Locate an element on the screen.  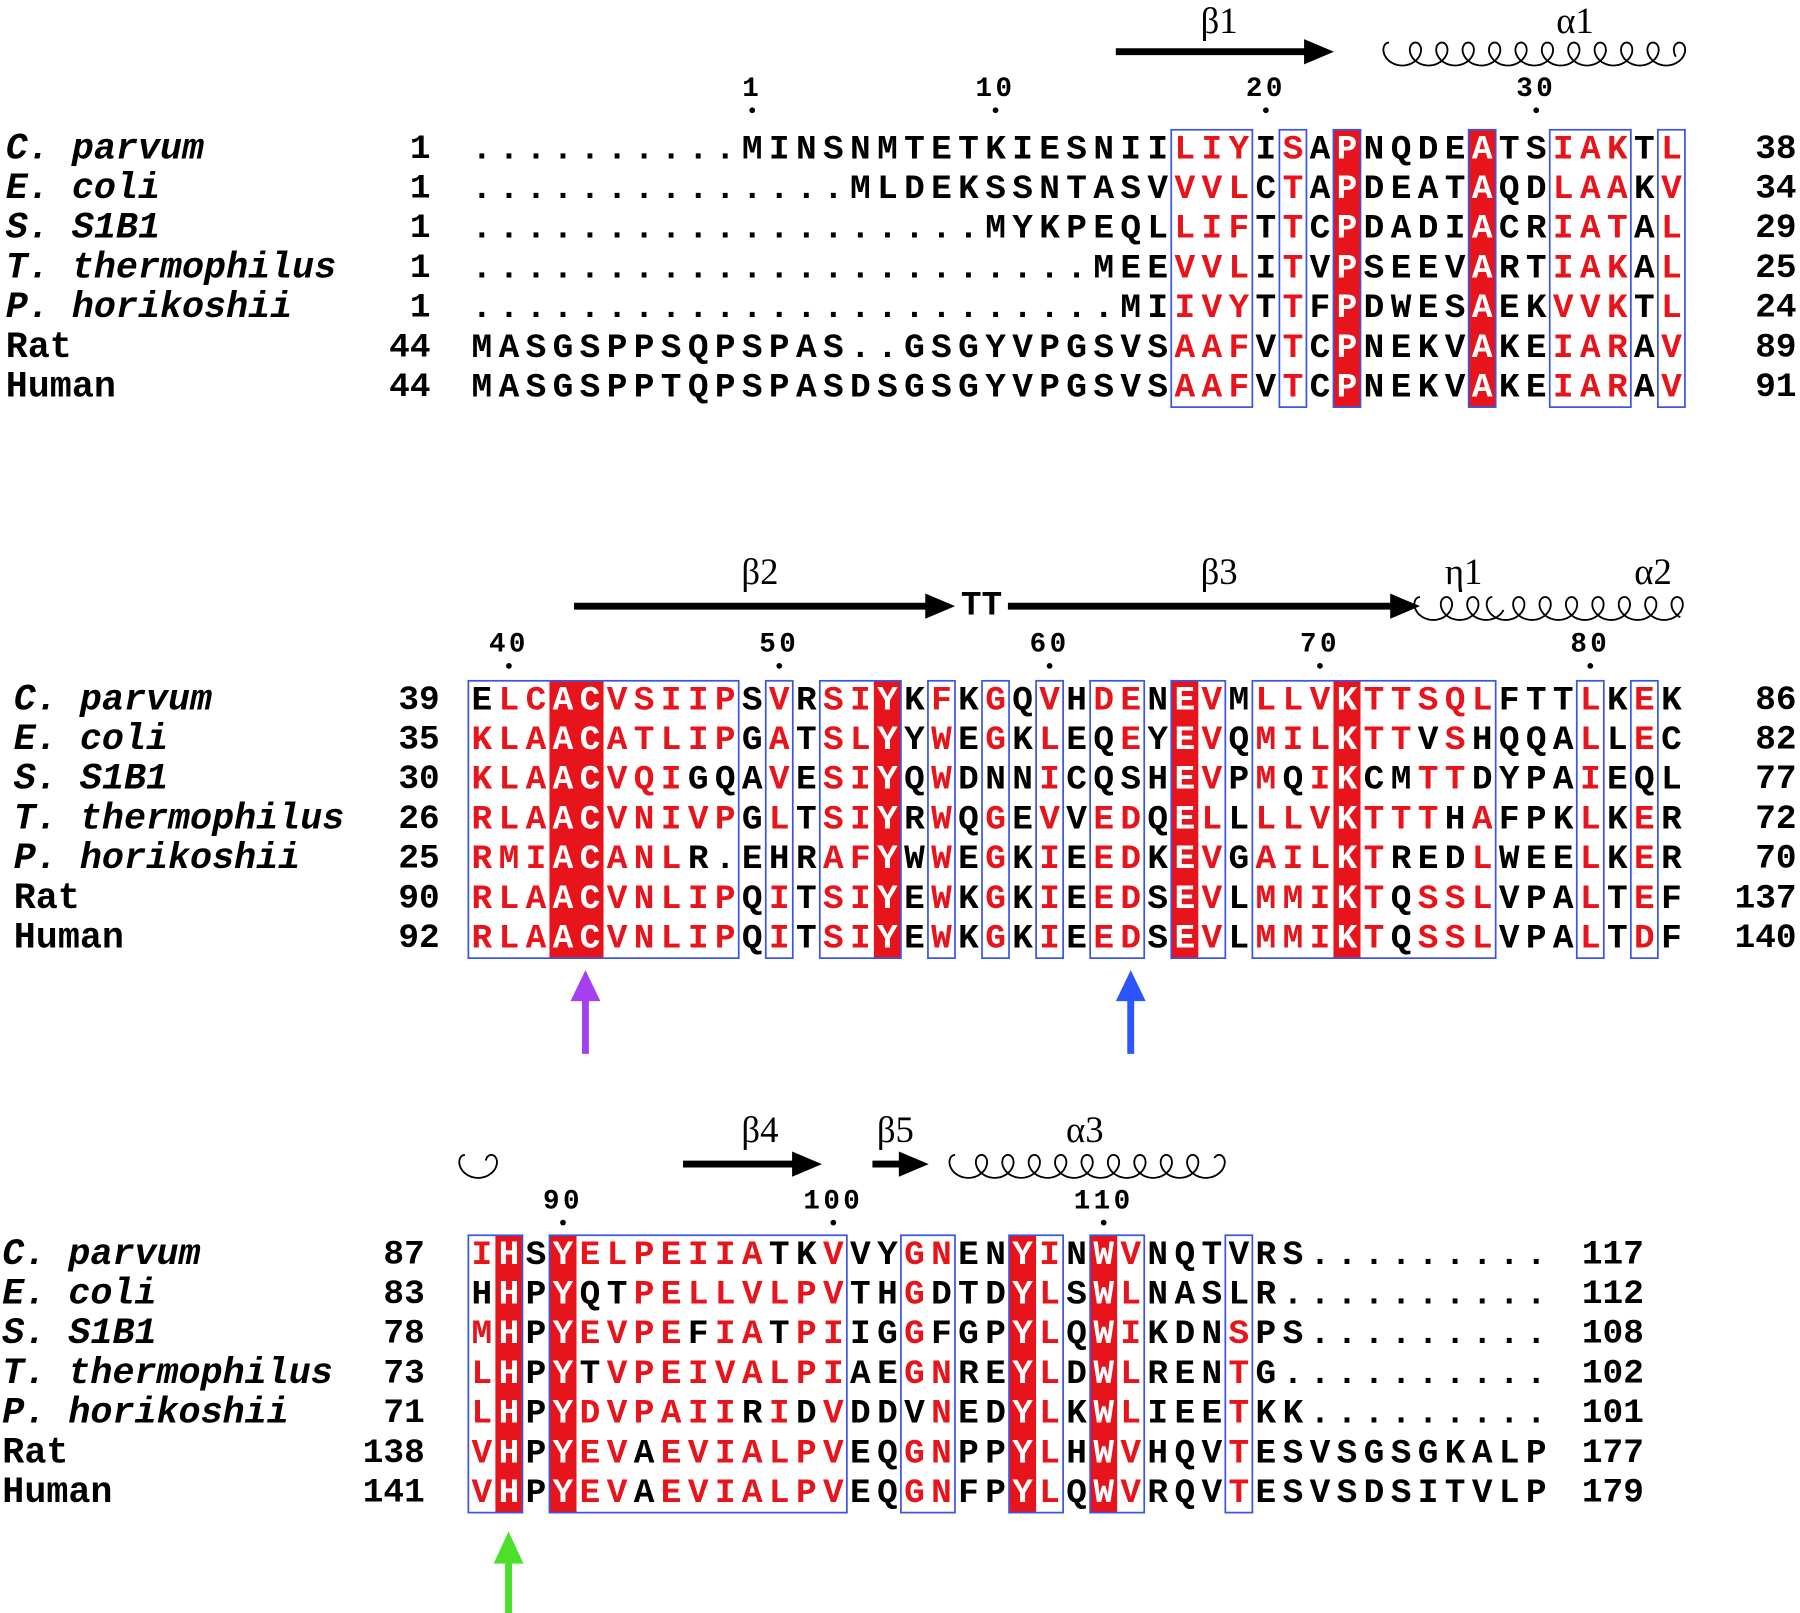
end-number: 24 is located at coordinates (1775, 308).